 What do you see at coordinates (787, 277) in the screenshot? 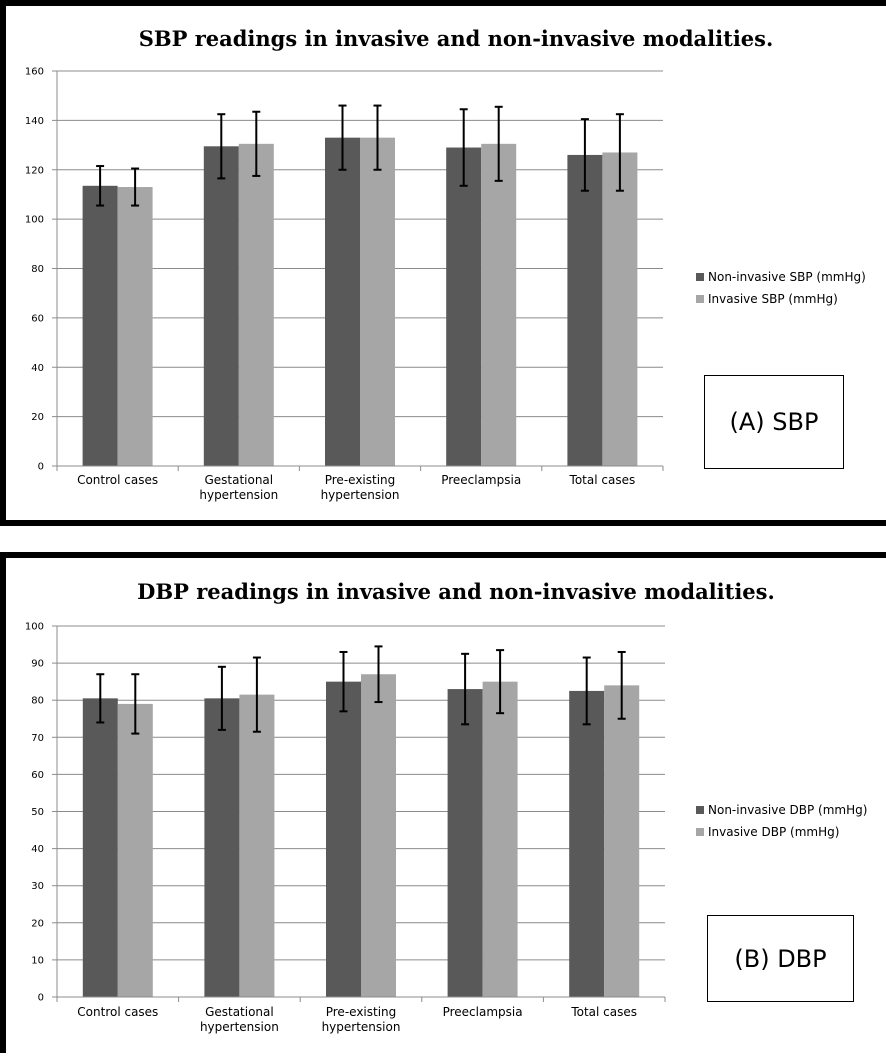
I see `legend-label: Non-invasive SBP (mmHg)` at bounding box center [787, 277].